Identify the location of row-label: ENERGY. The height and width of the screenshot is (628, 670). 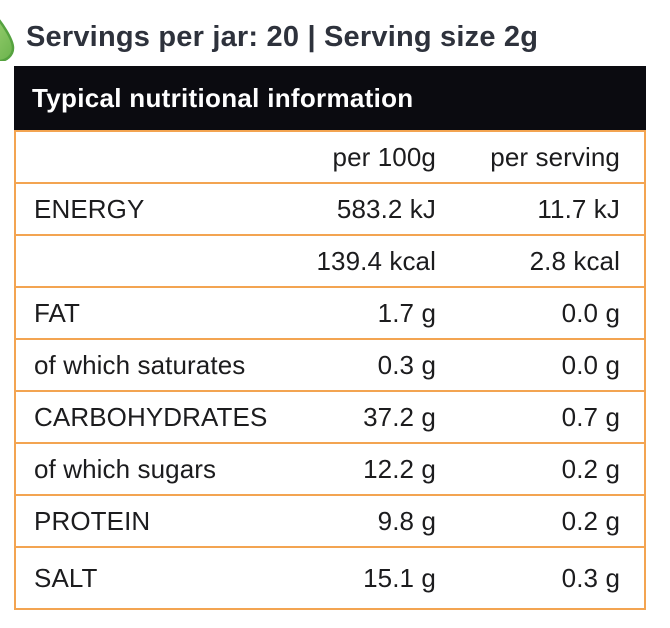
(89, 208).